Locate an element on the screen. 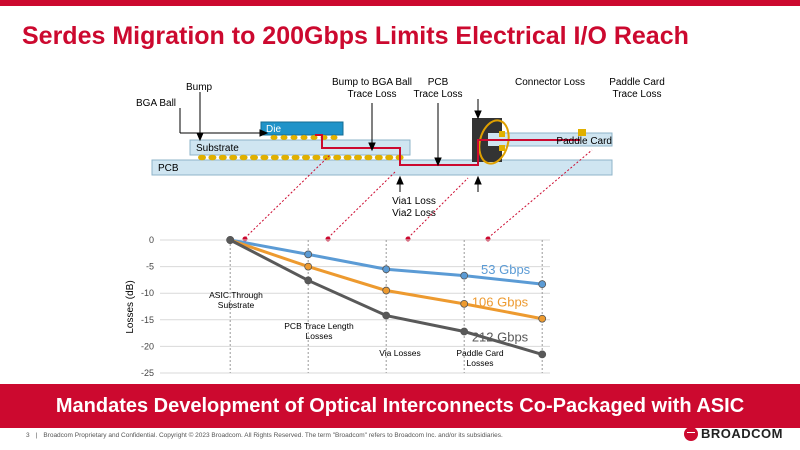 Image resolution: width=800 pixels, height=450 pixels. callout-arrows is located at coordinates (330, 142).